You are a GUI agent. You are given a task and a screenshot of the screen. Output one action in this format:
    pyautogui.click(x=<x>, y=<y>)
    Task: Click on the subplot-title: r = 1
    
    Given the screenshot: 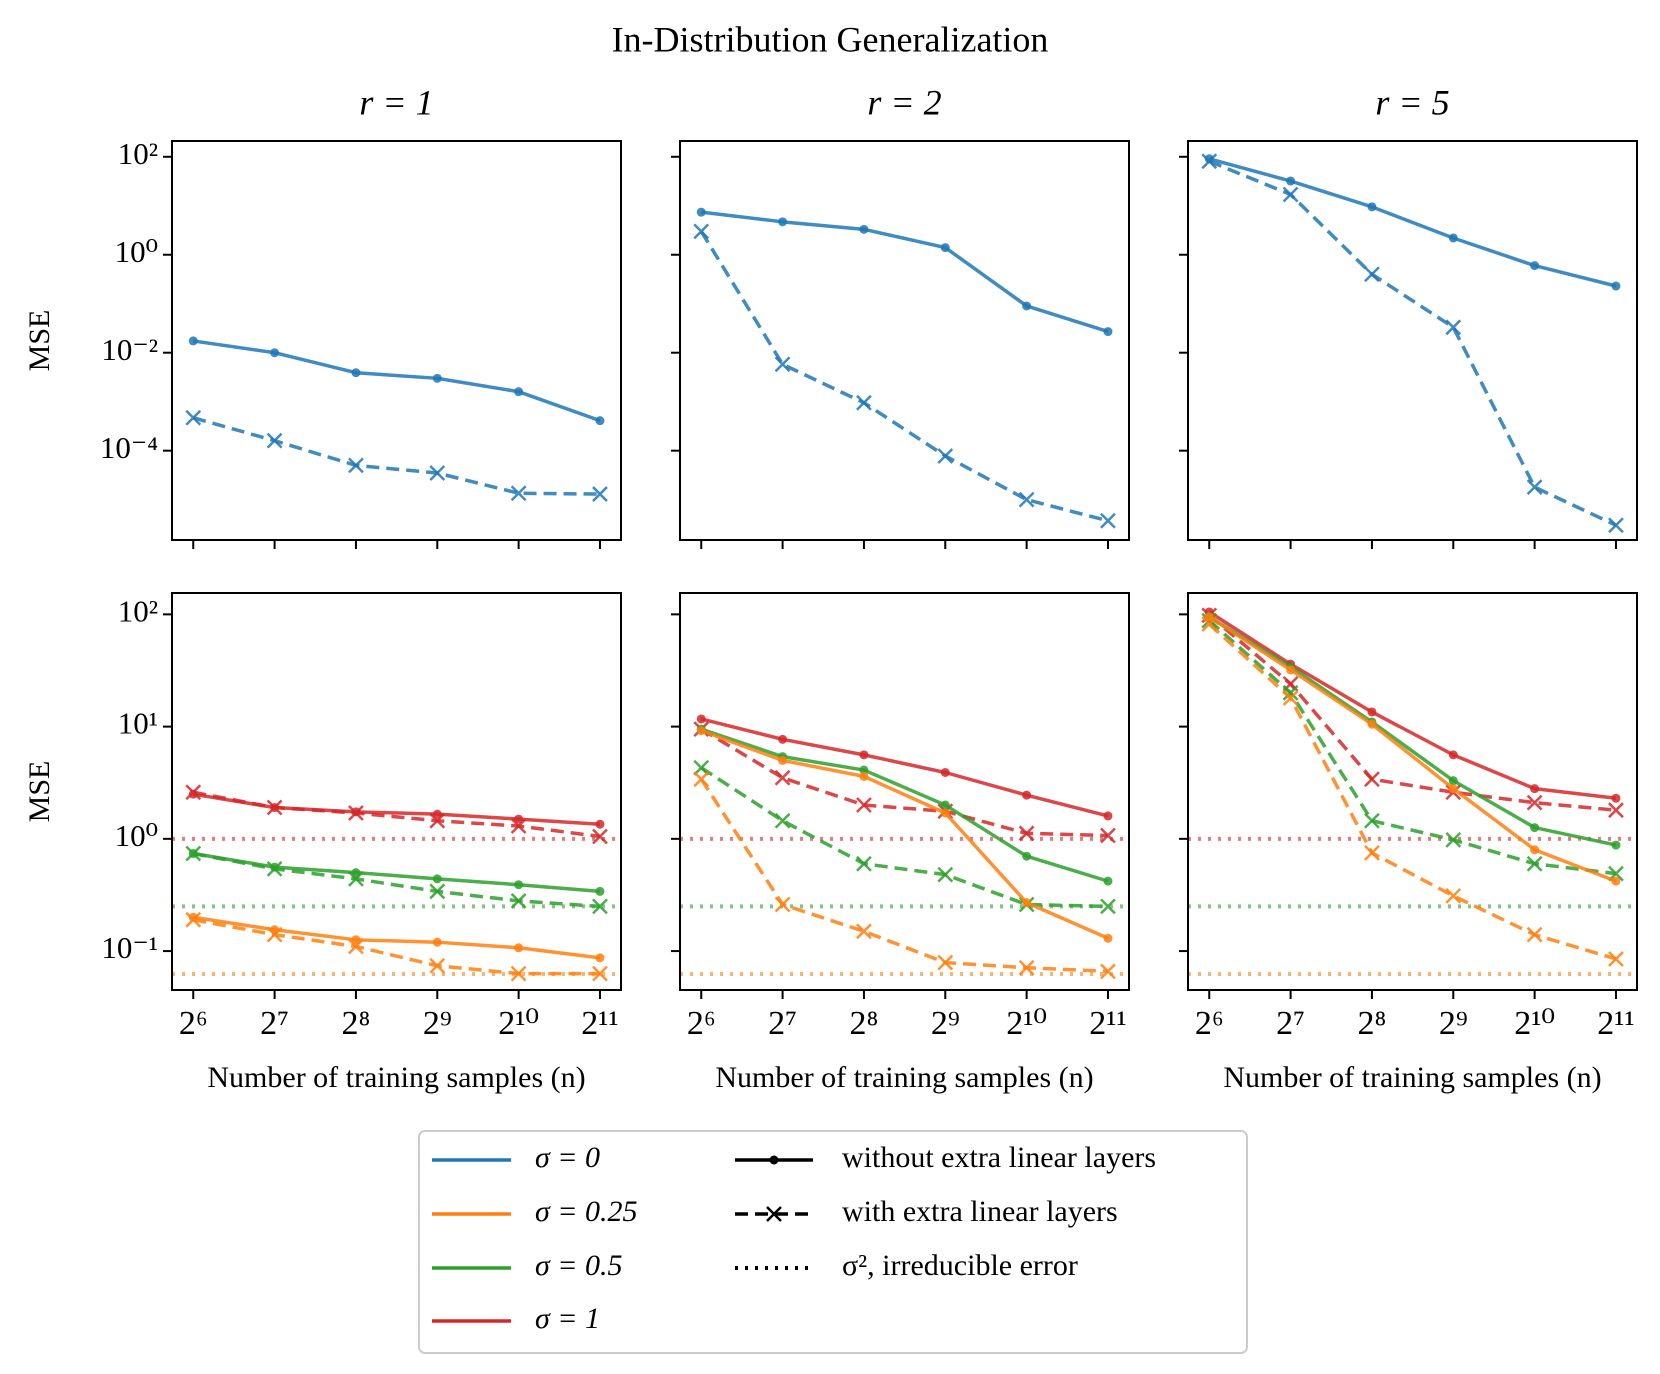 What is the action you would take?
    pyautogui.click(x=396, y=102)
    